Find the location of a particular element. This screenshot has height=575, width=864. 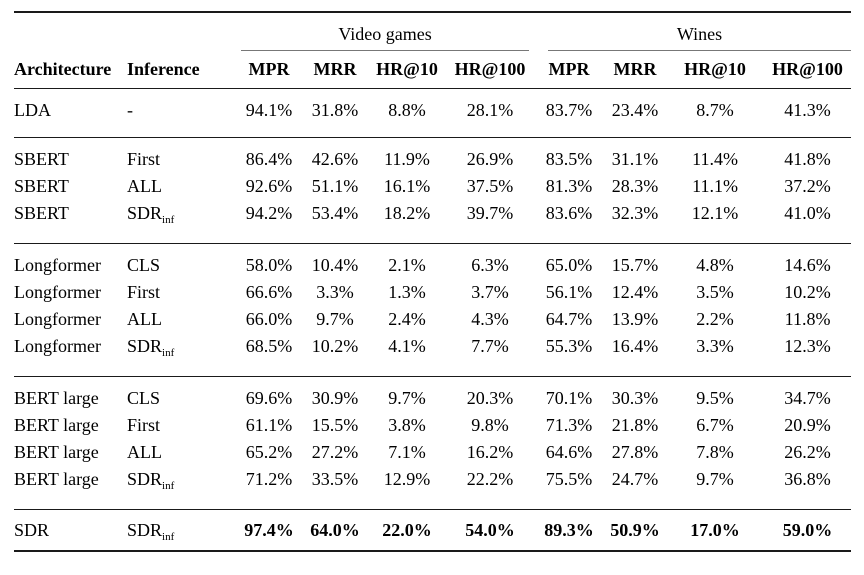

inference-label: CLS is located at coordinates (144, 398).